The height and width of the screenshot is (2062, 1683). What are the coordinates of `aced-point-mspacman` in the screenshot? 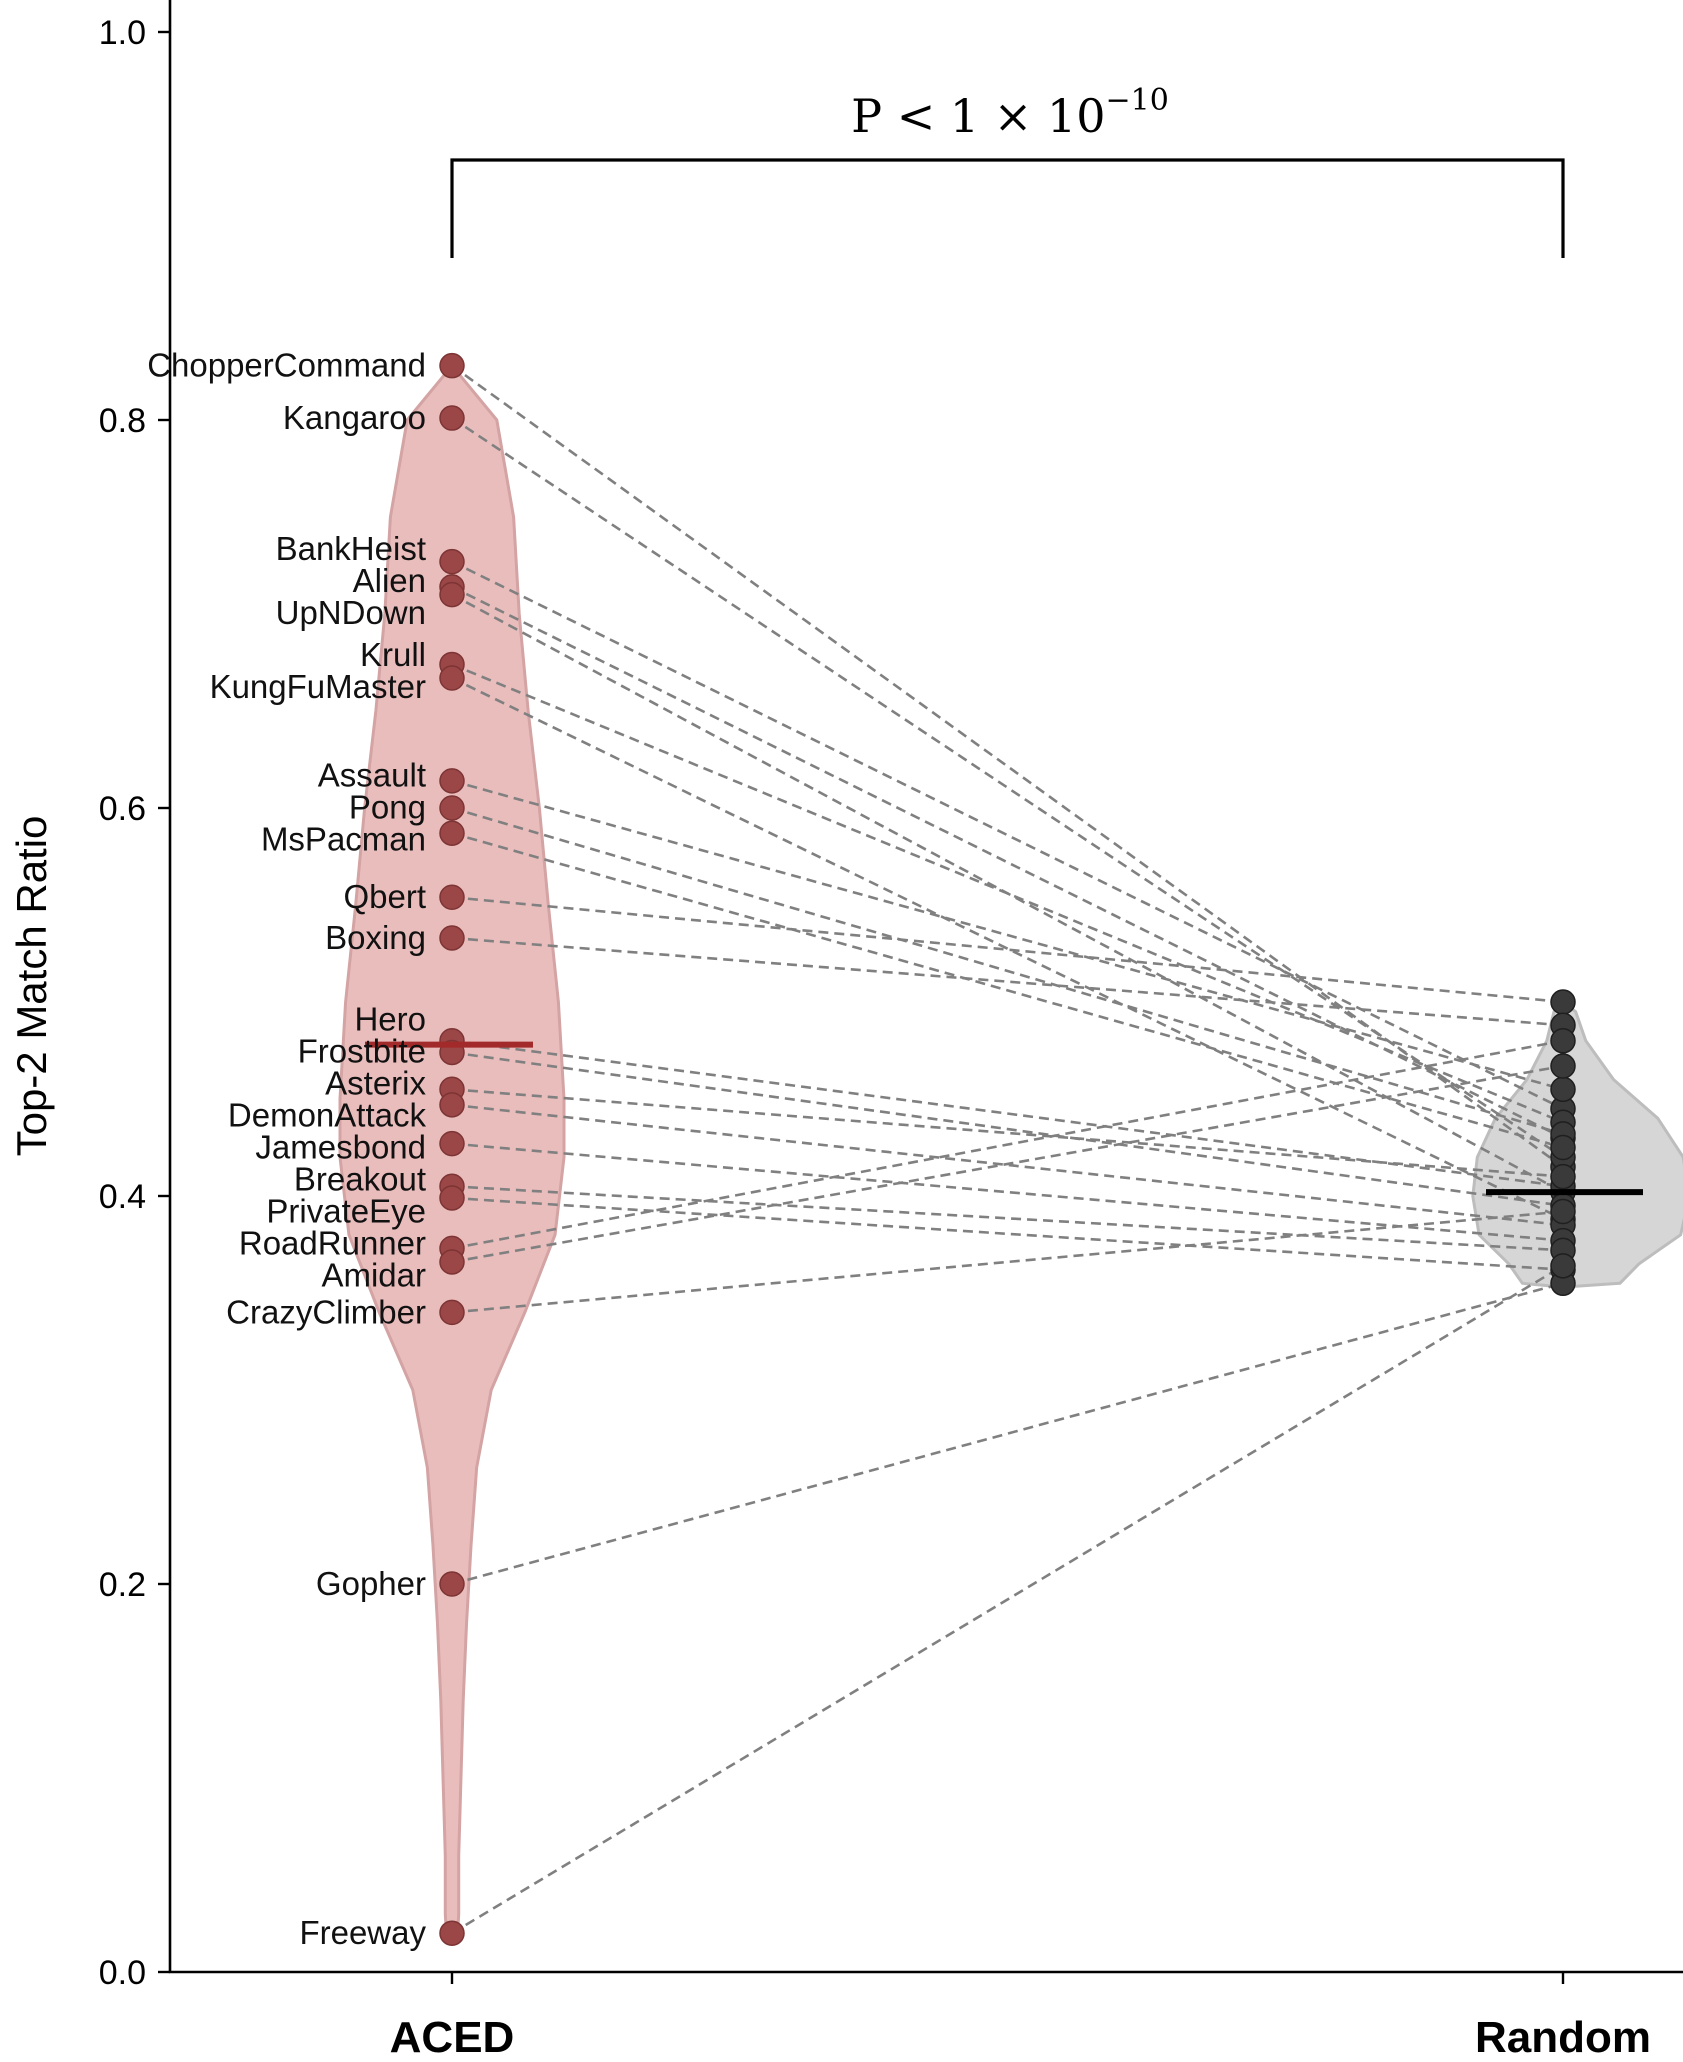 It's located at (452, 833).